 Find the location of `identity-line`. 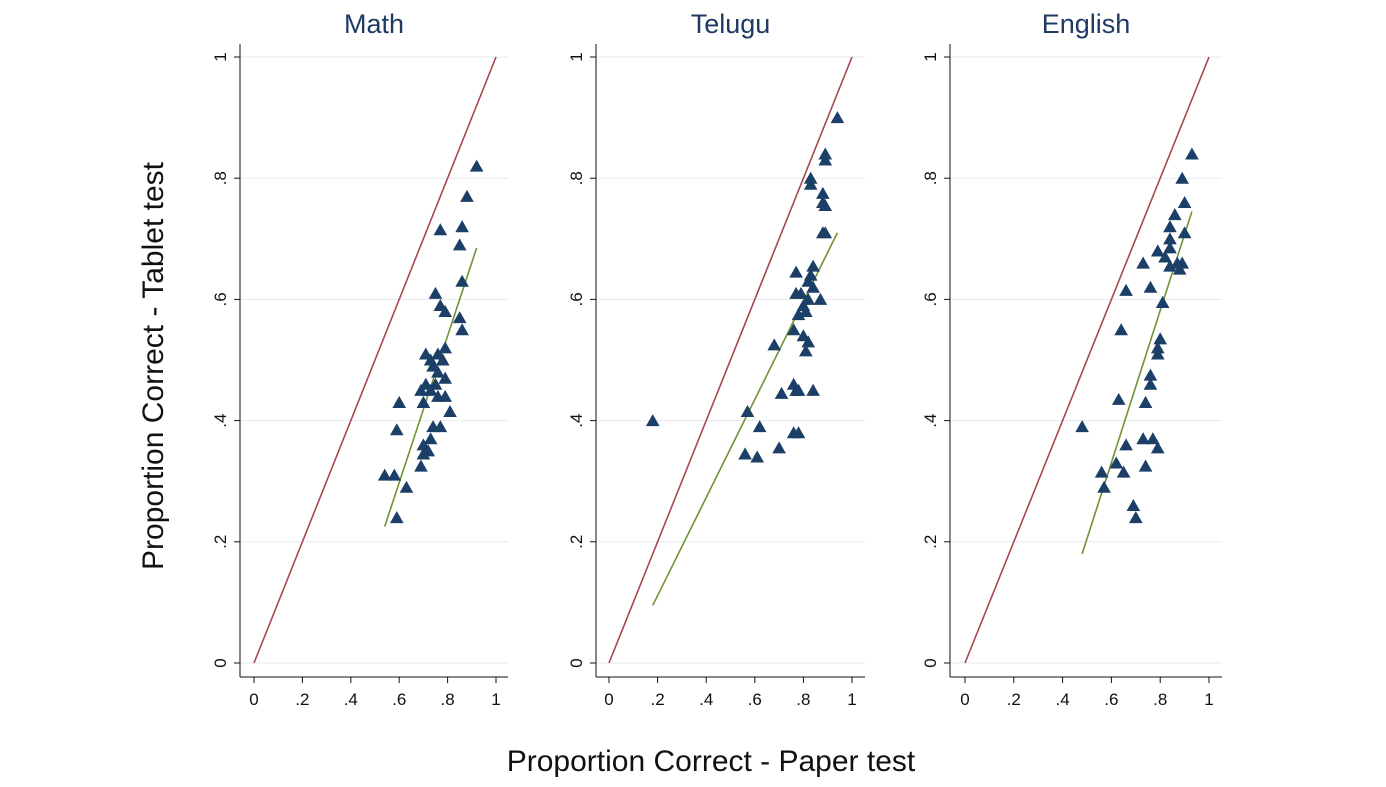

identity-line is located at coordinates (730, 360).